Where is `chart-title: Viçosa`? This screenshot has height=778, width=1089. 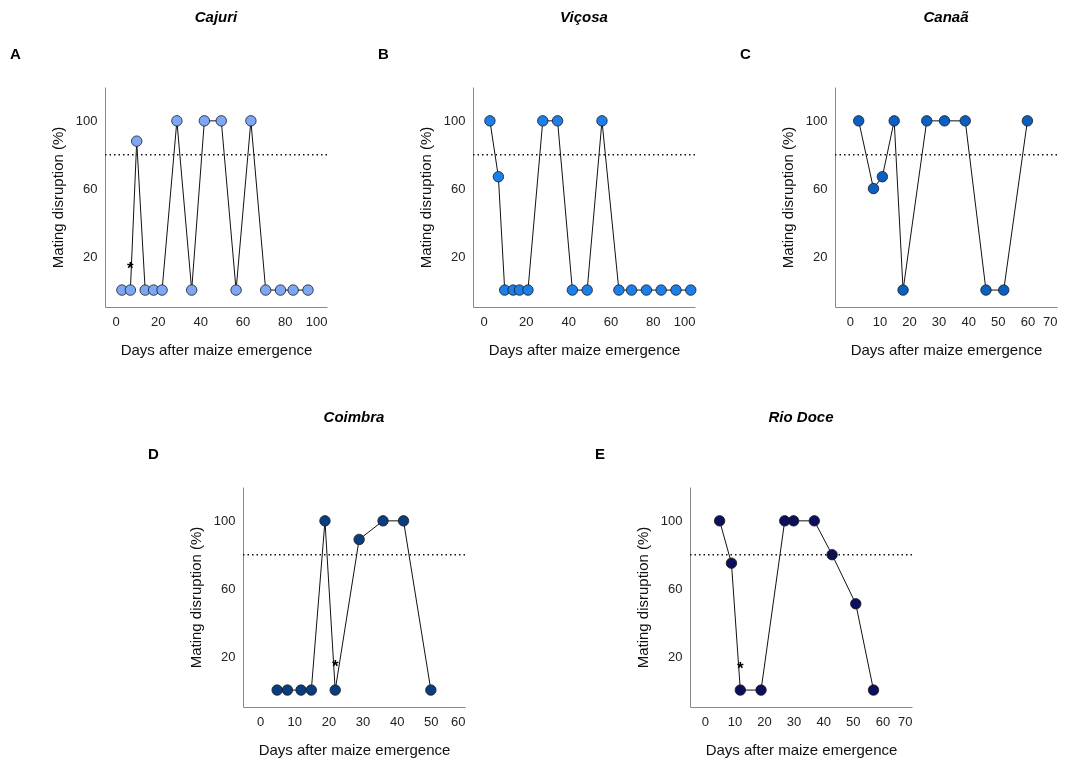
chart-title: Viçosa is located at coordinates (584, 16).